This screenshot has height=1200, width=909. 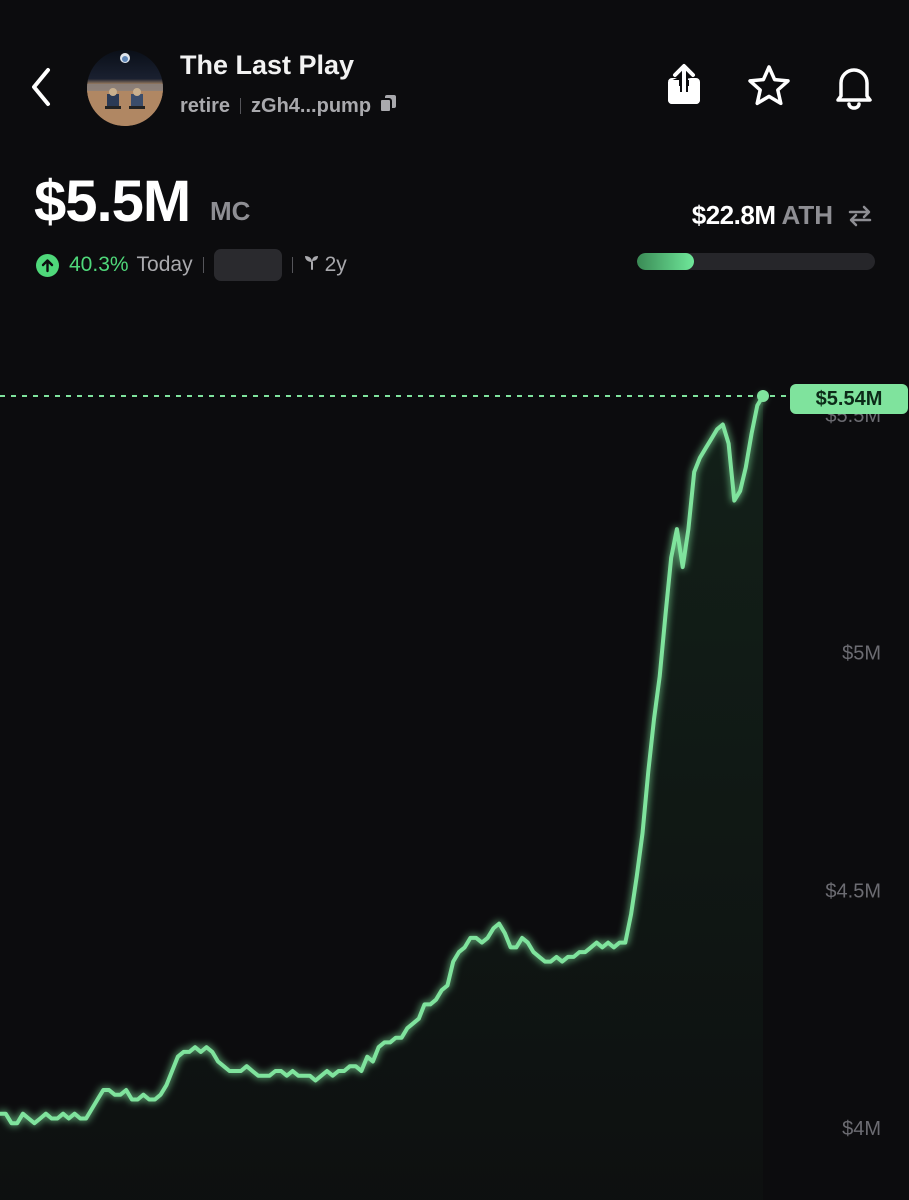 What do you see at coordinates (861, 654) in the screenshot?
I see `y-tick-label: $5M` at bounding box center [861, 654].